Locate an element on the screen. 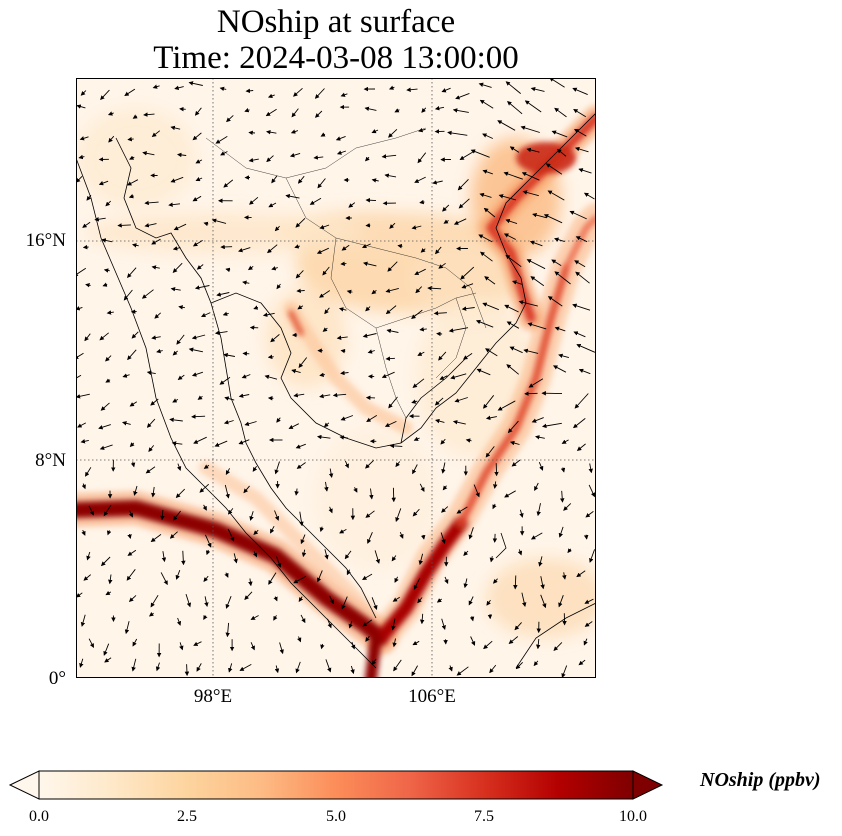  lon-label-98e: 98°E is located at coordinates (213, 696).